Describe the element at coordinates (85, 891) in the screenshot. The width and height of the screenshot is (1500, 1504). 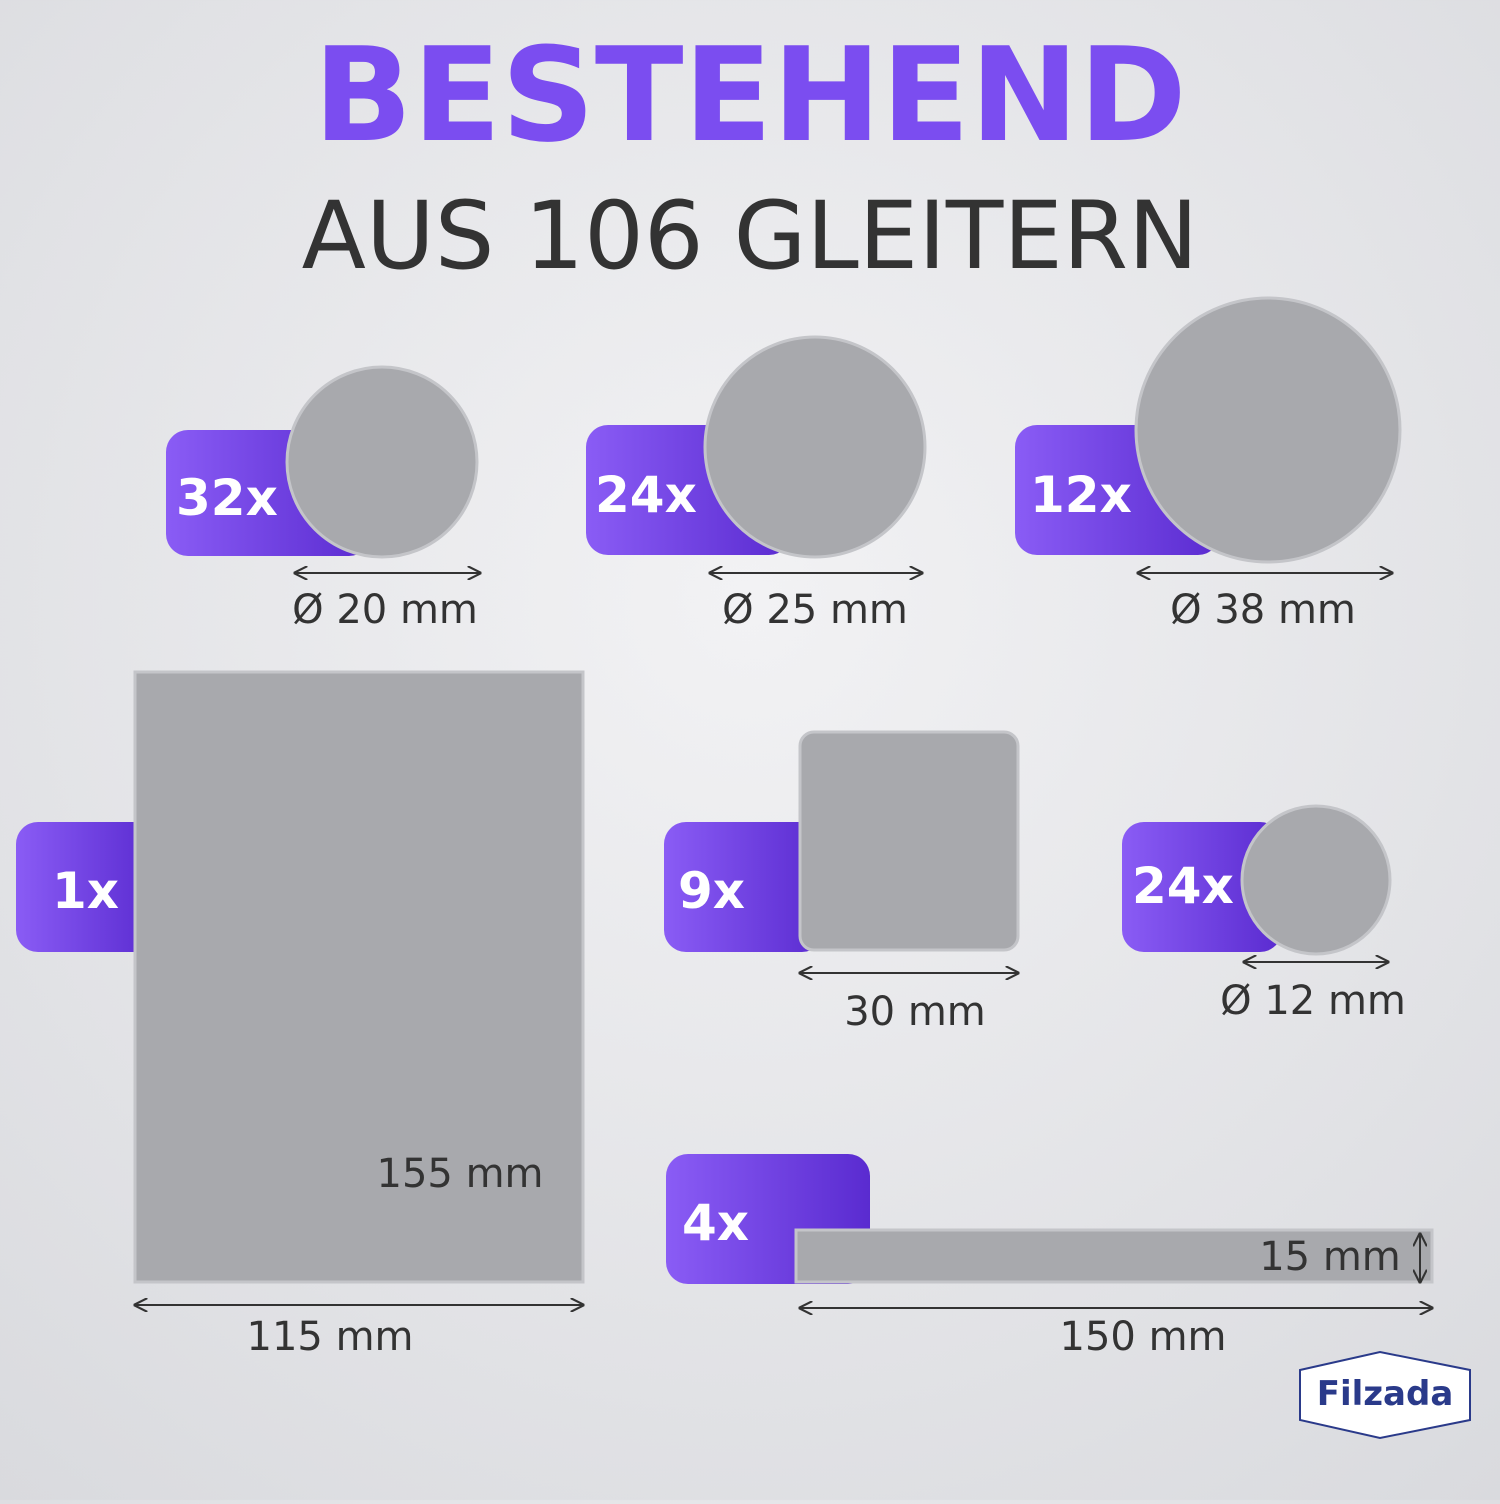
I see `count: 1x` at that location.